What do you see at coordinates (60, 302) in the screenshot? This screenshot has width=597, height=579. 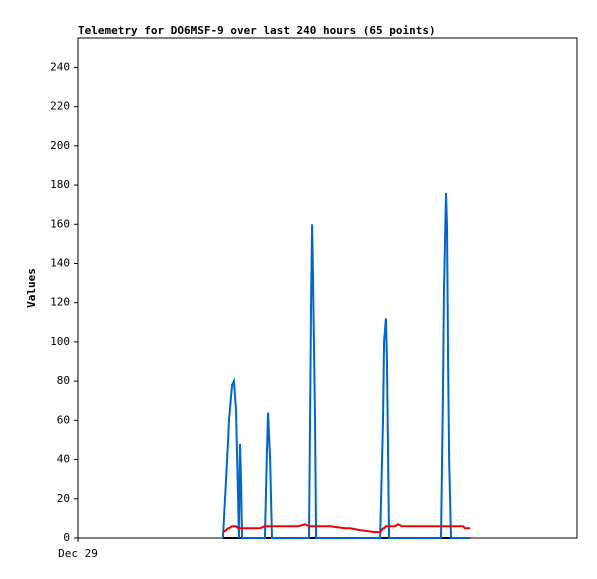 I see `y-tick-label: 120` at bounding box center [60, 302].